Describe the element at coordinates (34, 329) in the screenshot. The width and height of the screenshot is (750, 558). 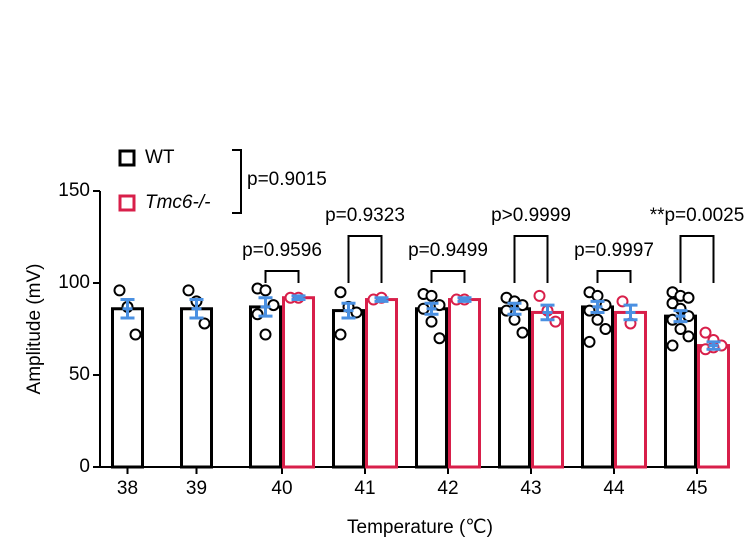
I see `y-axis-label: Amplitude (mV)` at that location.